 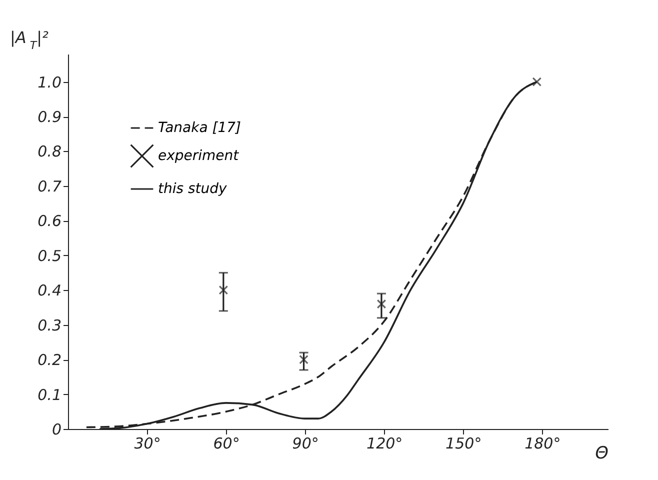 What do you see at coordinates (199, 156) in the screenshot?
I see `legend-label: experiment` at bounding box center [199, 156].